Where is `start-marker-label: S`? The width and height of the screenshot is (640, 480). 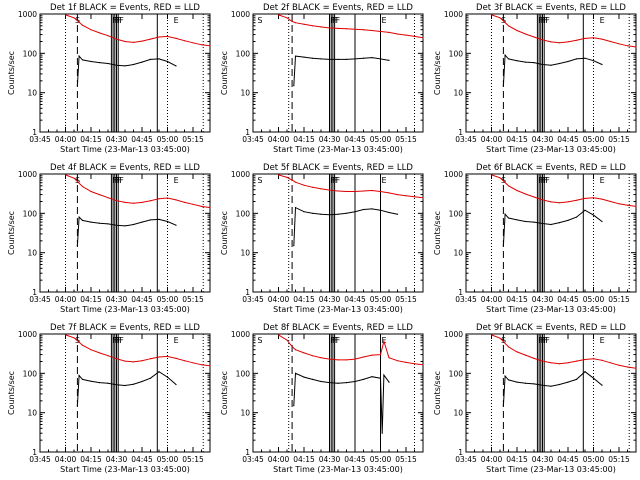
start-marker-label: S is located at coordinates (503, 340).